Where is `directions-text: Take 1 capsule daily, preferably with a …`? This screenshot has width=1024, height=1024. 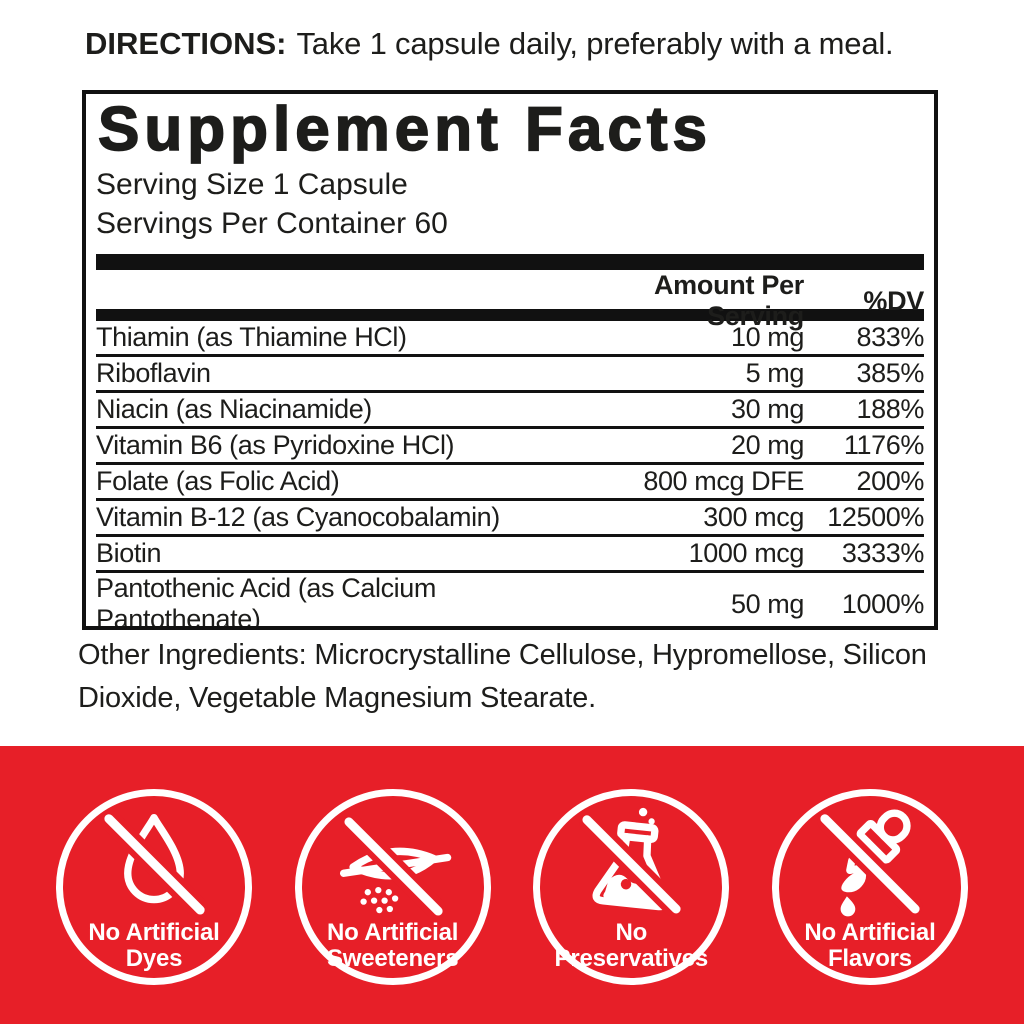 directions-text: Take 1 capsule daily, preferably with a … is located at coordinates (595, 43).